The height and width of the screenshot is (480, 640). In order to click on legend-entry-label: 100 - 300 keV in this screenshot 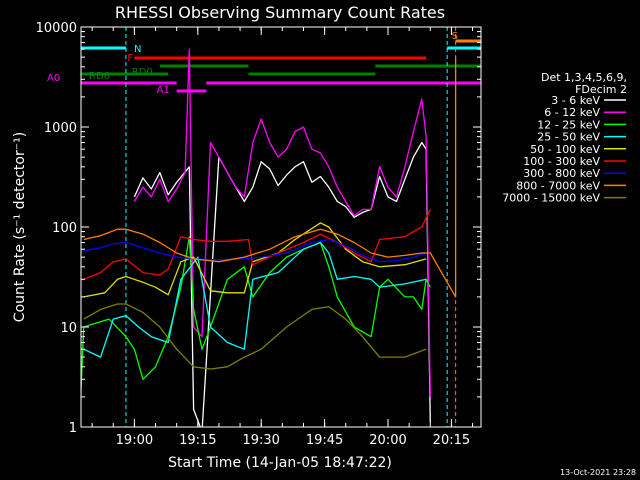, I will do `click(561, 161)`.